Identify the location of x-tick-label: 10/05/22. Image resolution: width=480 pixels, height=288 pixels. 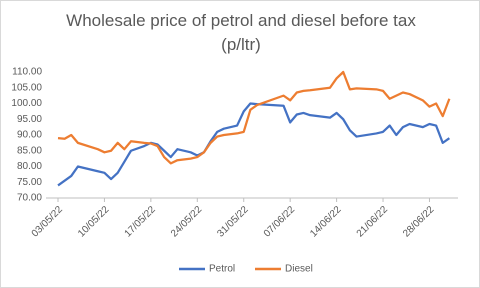
(94, 222).